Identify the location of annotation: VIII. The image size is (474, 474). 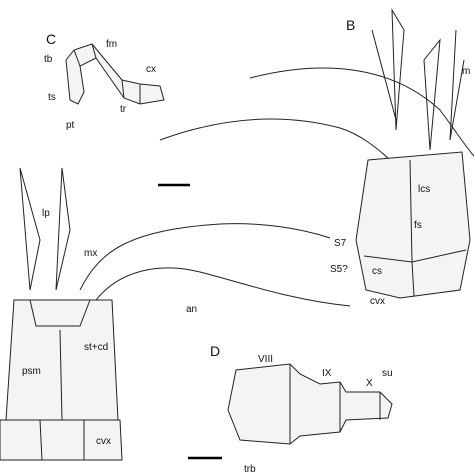
(265, 359).